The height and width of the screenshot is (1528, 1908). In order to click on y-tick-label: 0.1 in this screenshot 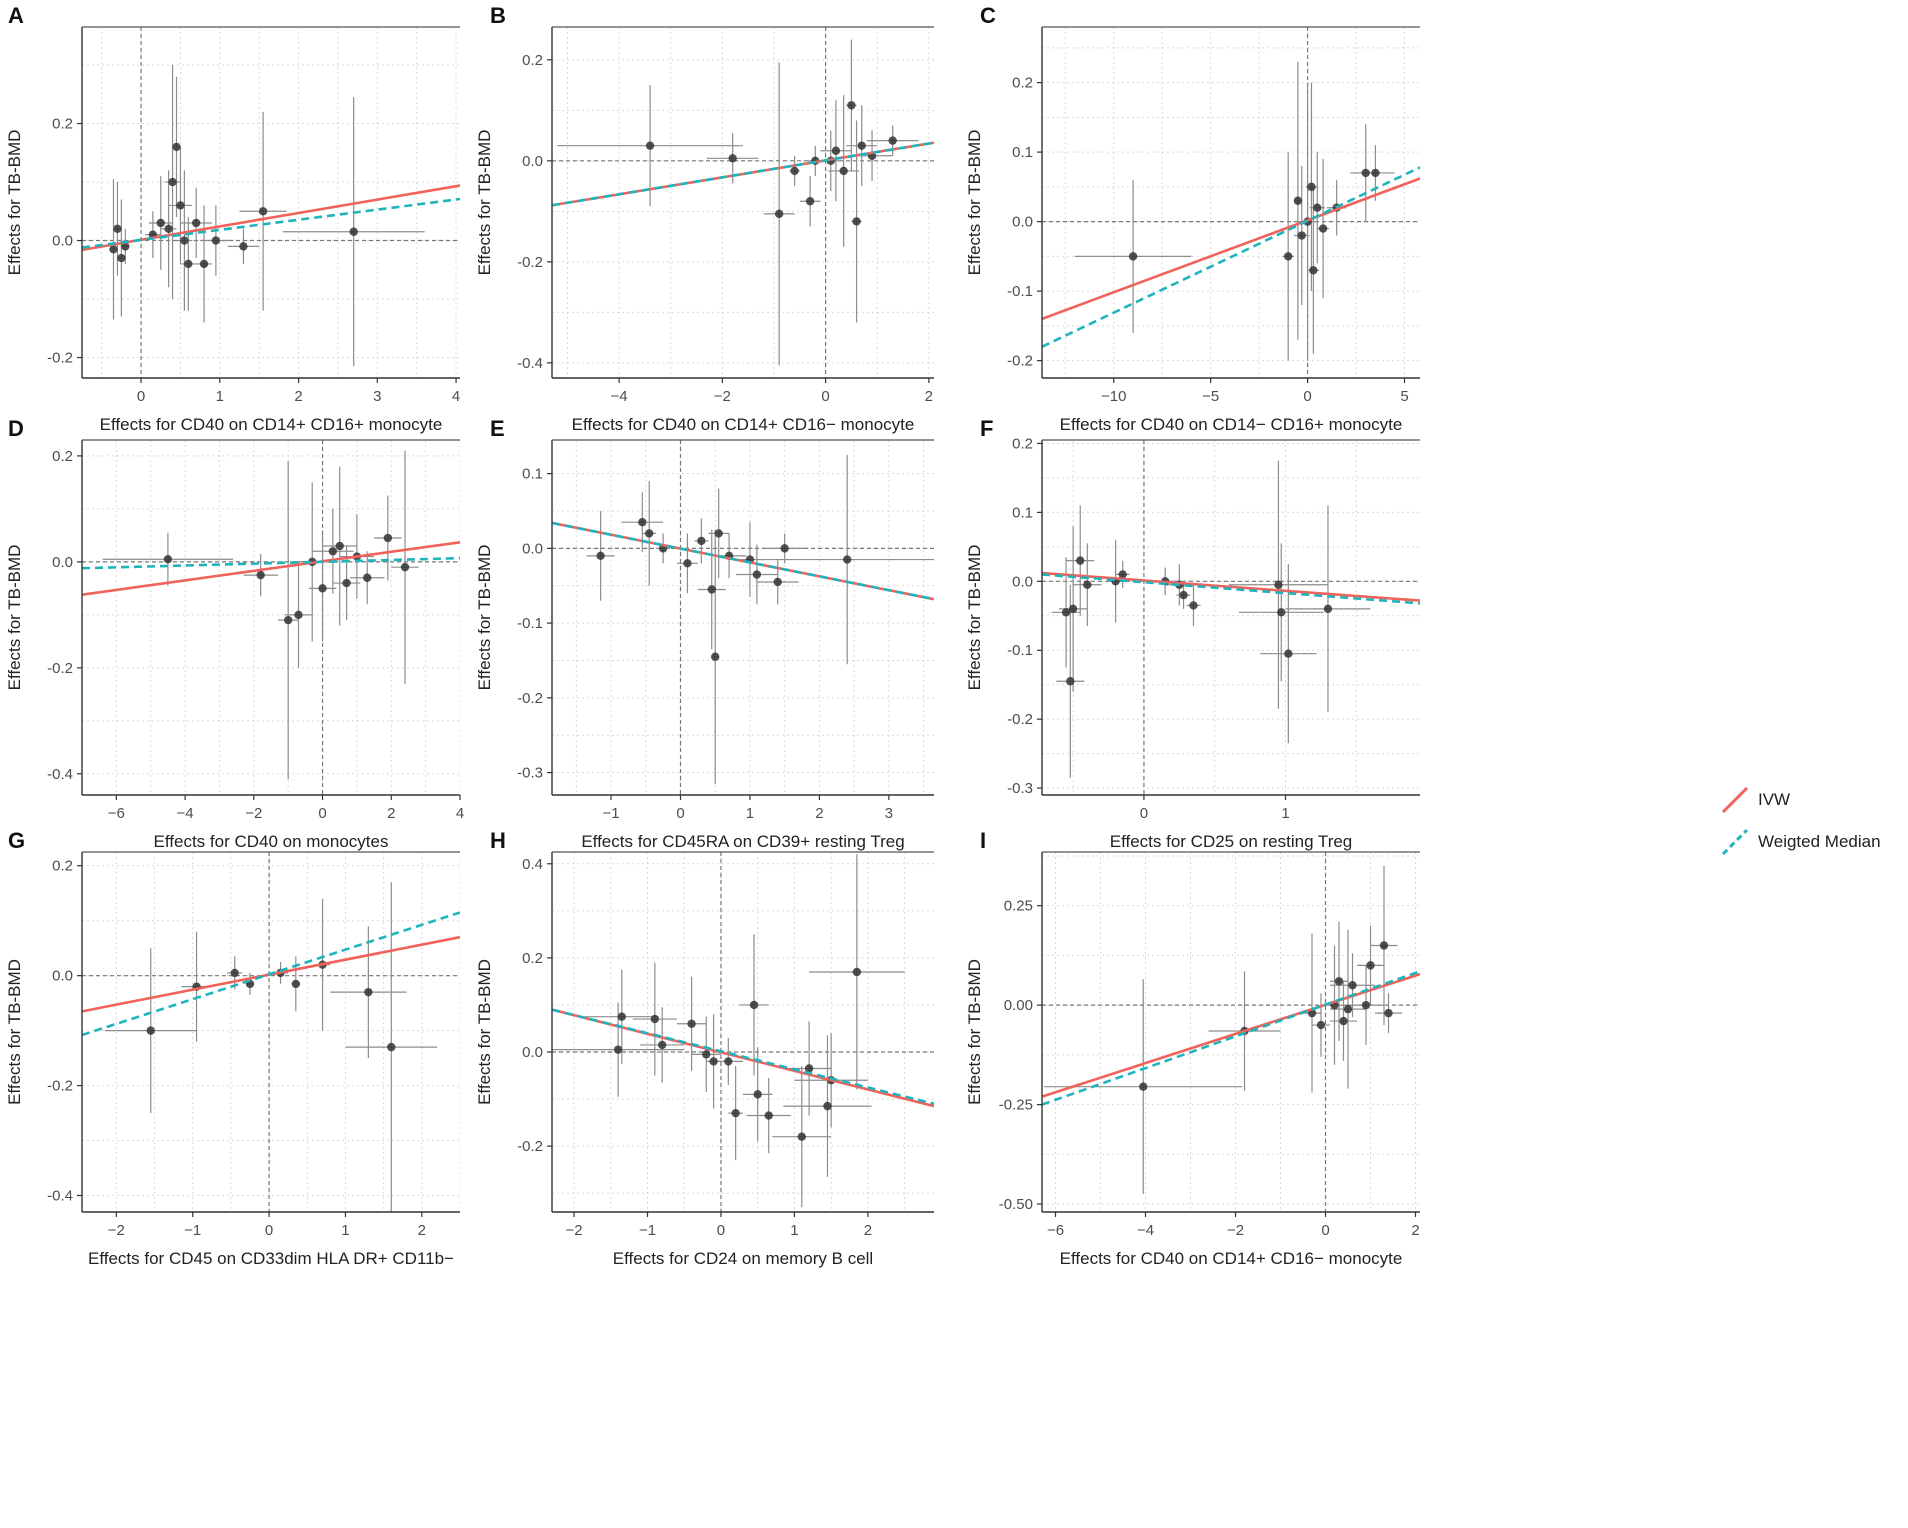, I will do `click(1022, 512)`.